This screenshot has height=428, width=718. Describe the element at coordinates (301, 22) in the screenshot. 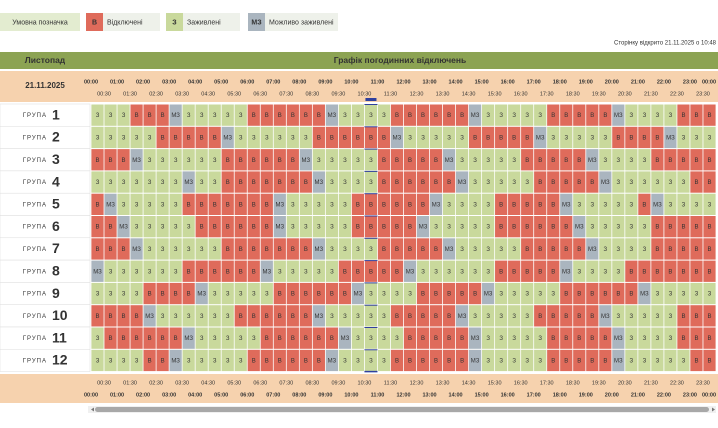

I see `legend-label: Можливо заживлені` at that location.